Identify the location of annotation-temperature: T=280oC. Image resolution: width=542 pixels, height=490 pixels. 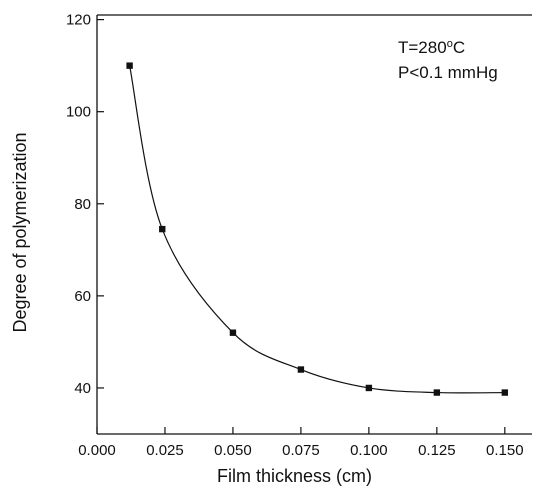
(431, 47).